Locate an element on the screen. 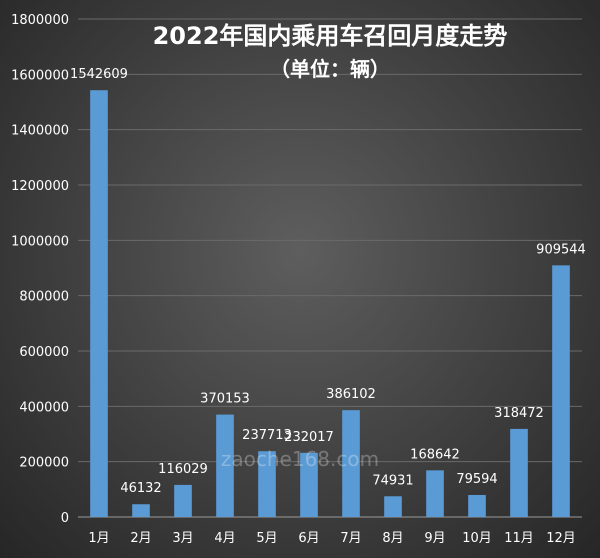 The height and width of the screenshot is (558, 600). chart-title: 2022年国内乘用车召回月度走势 is located at coordinates (330, 36).